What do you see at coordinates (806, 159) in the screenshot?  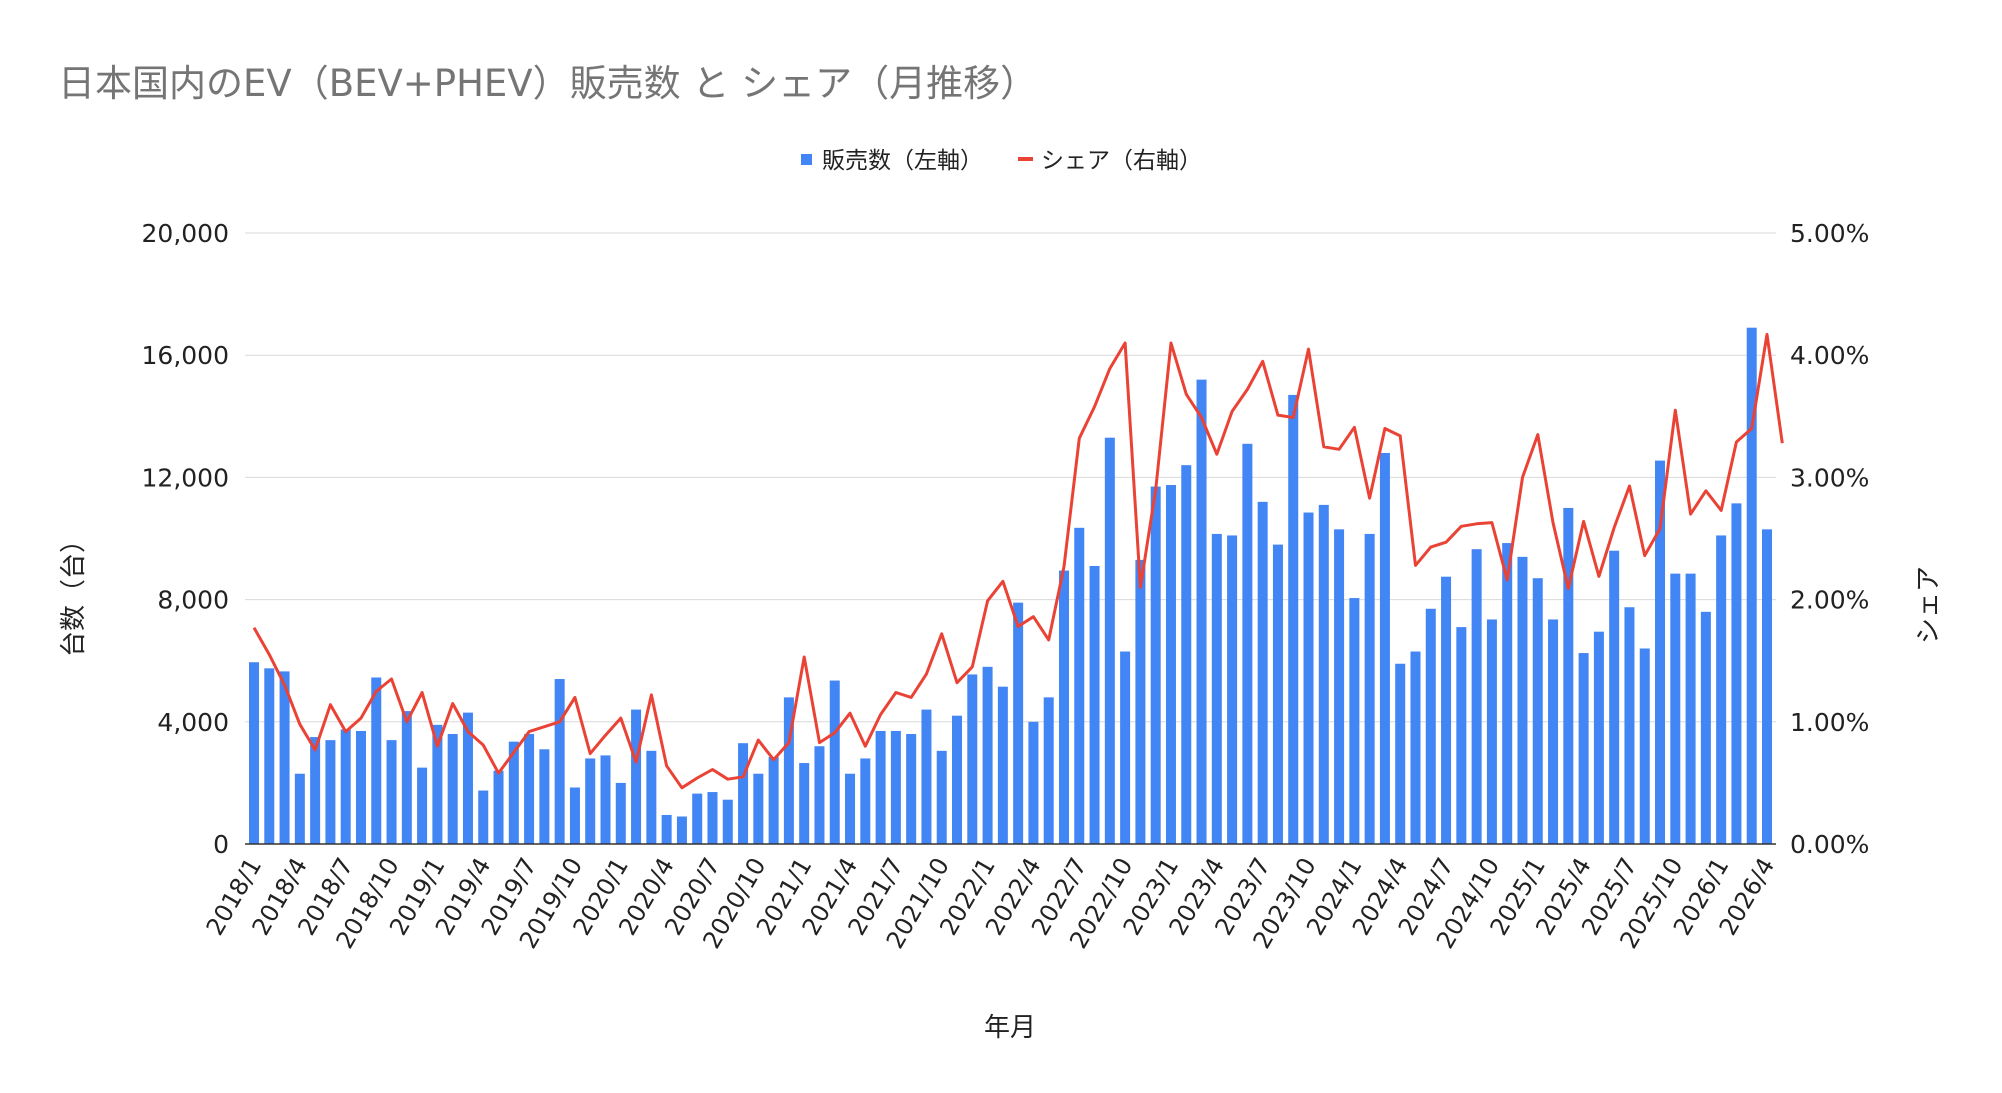 I see `legend-swatch-sales` at bounding box center [806, 159].